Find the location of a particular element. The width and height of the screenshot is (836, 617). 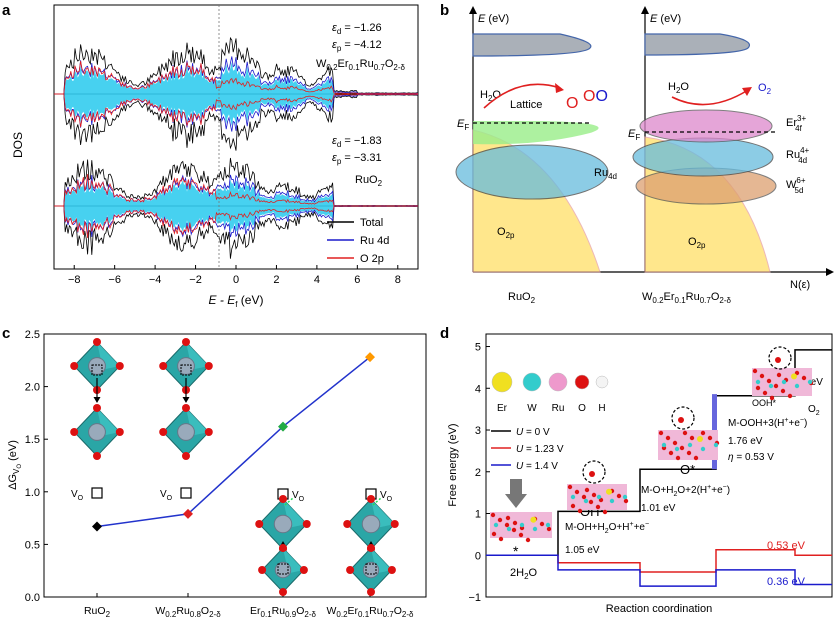

u123-label: U = 1.23 V is located at coordinates (540, 449).